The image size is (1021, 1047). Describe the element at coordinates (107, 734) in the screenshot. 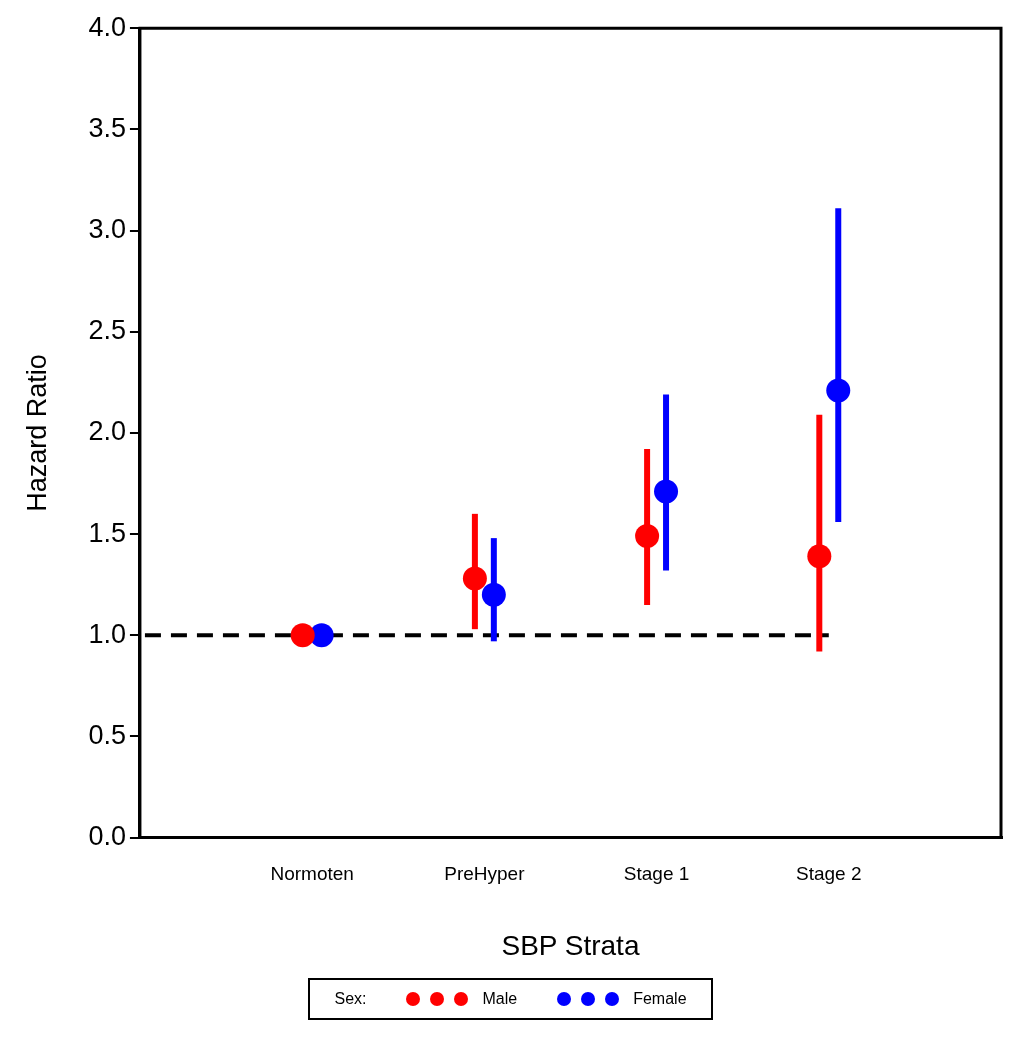

I see `y-tick-label: 0.5` at that location.